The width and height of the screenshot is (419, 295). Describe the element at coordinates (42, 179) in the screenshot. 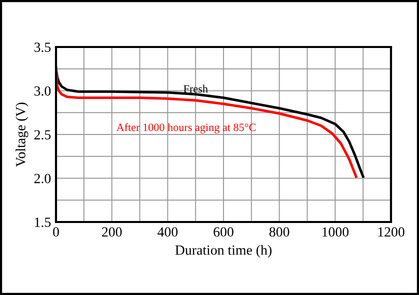

I see `y-tick-label: 2.0` at that location.